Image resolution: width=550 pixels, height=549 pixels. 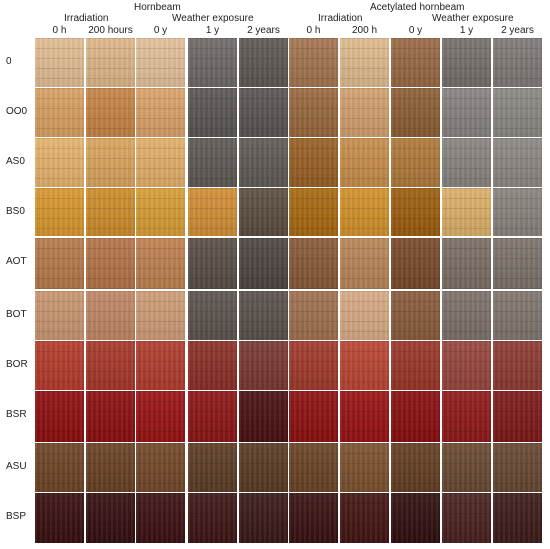 I want to click on row-label: OO0, so click(x=17, y=111).